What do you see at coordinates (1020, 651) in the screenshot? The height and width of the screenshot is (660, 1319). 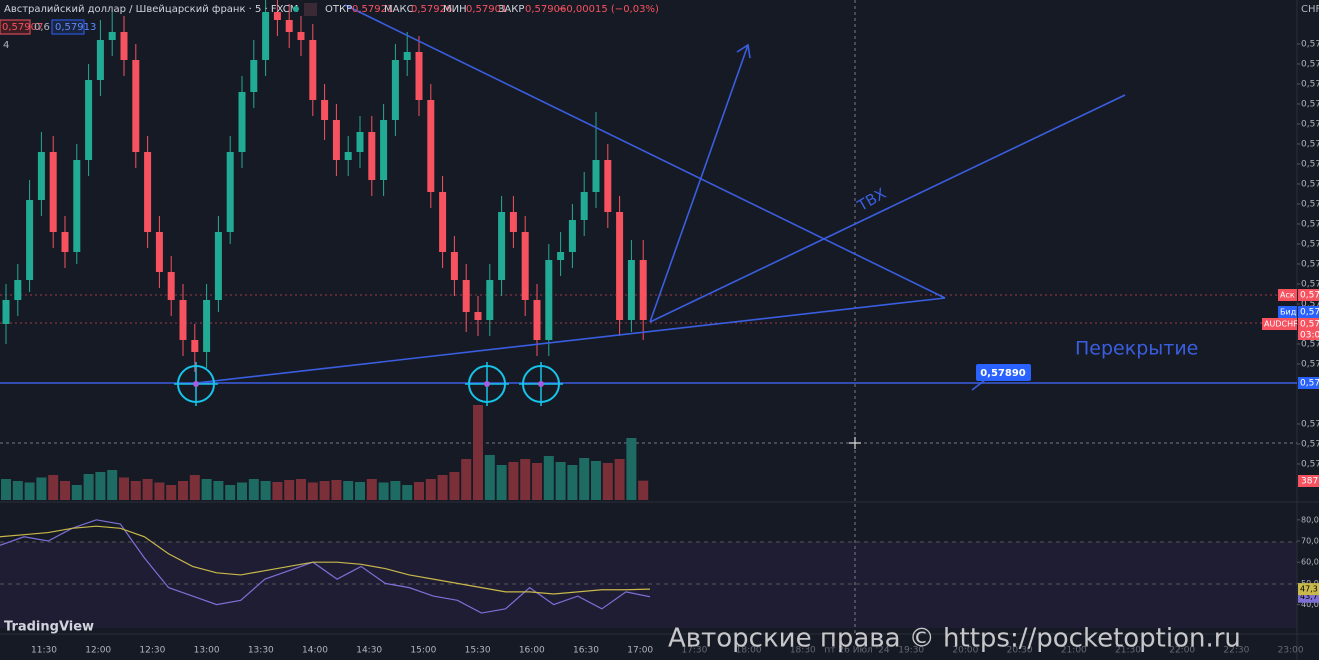 I see `x-tick-label: 20:30` at bounding box center [1020, 651].